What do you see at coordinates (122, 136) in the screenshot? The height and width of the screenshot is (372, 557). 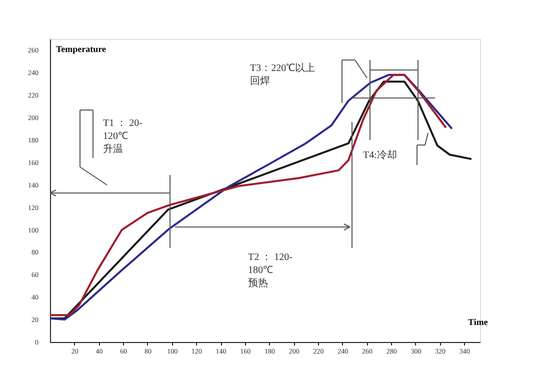 I see `annotation: T1 ： 20-120℃升温` at bounding box center [122, 136].